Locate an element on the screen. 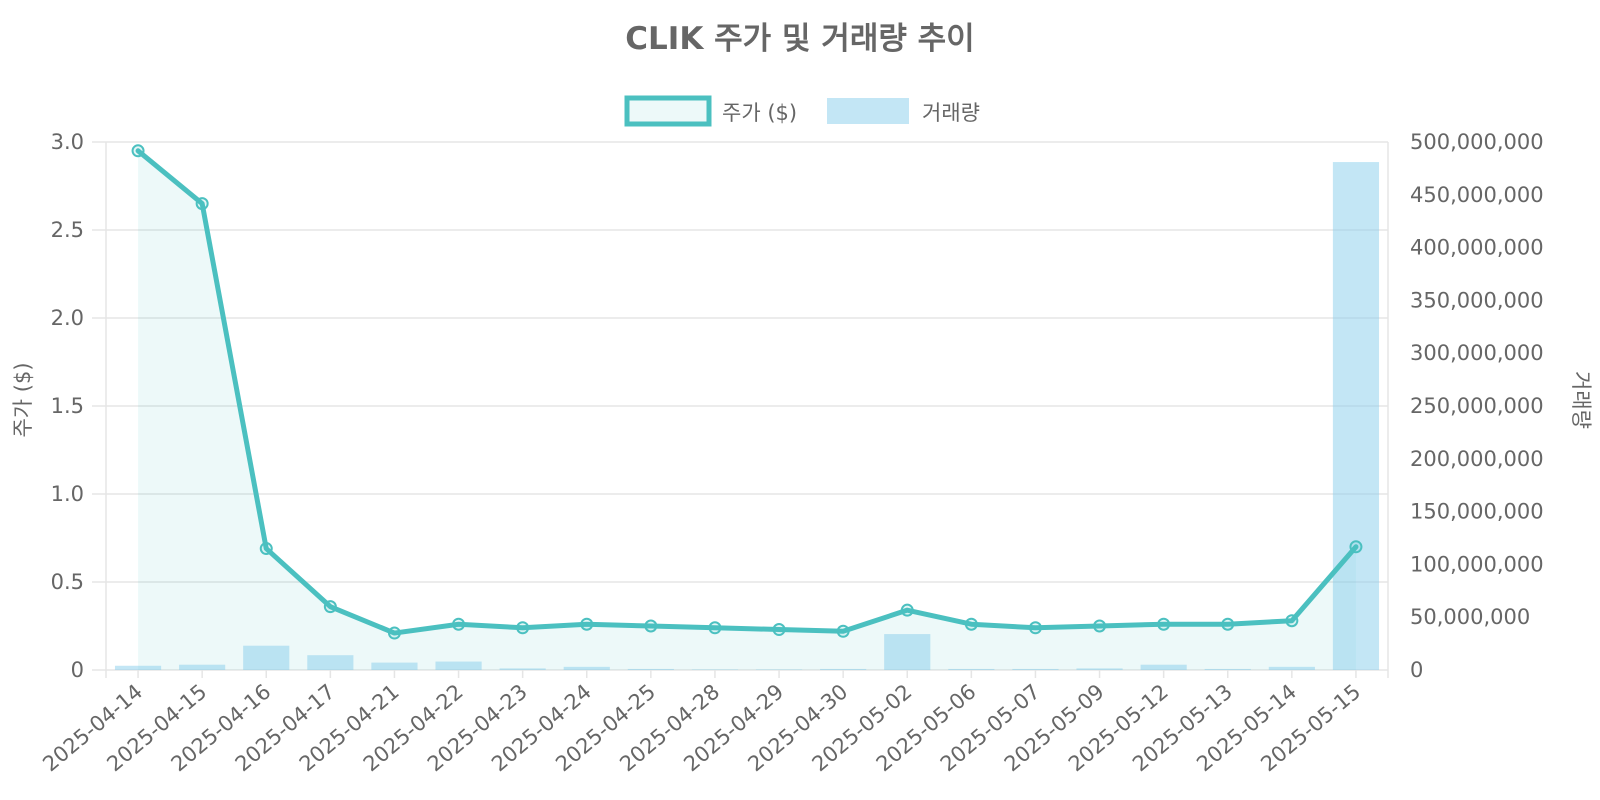 Image resolution: width=1600 pixels, height=800 pixels. legend-label-price: 주가 ($) is located at coordinates (759, 113).